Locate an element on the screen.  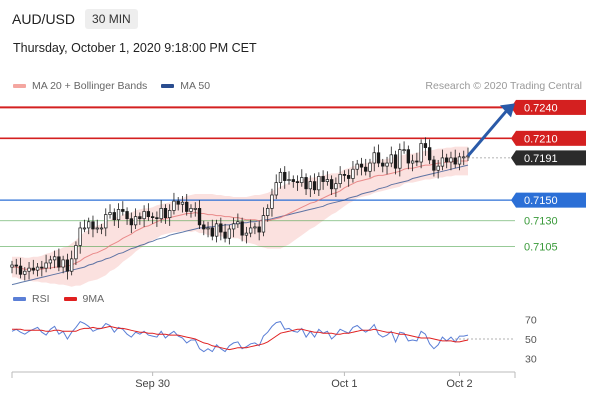
rsi-tick-label-1: 50 is located at coordinates (531, 340).